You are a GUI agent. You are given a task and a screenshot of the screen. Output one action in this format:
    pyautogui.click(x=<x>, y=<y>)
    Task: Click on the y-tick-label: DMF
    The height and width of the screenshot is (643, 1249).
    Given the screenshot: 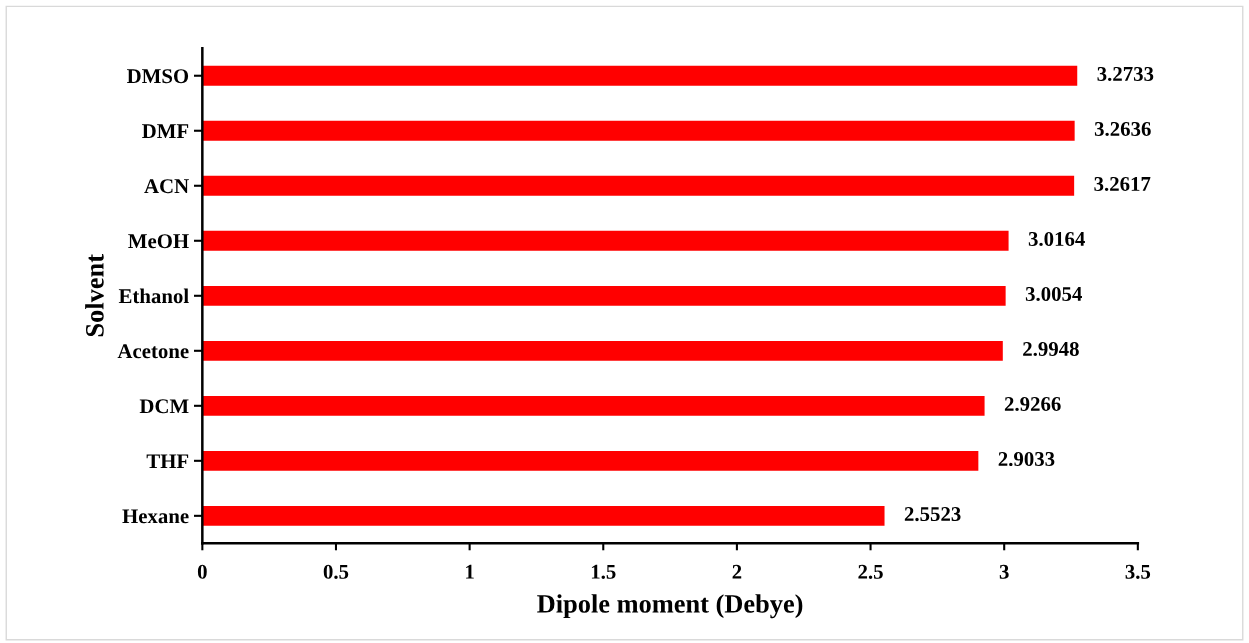 What is the action you would take?
    pyautogui.click(x=165, y=131)
    